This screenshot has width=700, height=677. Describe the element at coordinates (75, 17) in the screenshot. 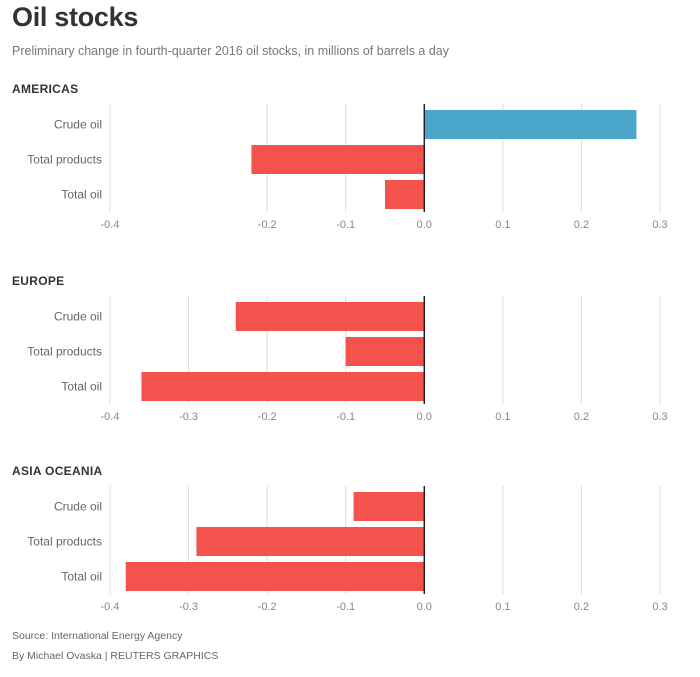

I see `chart-title: Oil stocks` at that location.